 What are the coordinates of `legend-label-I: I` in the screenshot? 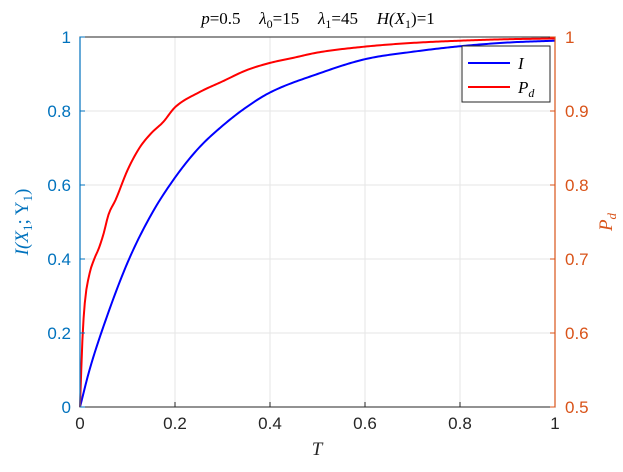 It's located at (521, 63).